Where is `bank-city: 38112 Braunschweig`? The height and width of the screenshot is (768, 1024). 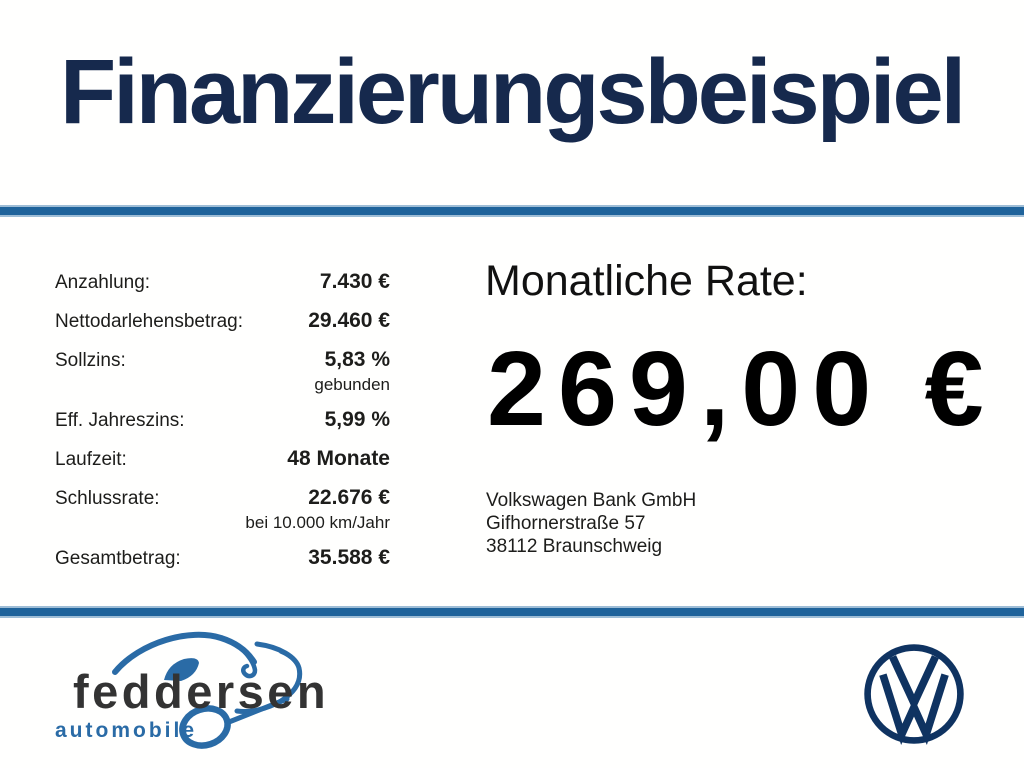 bank-city: 38112 Braunschweig is located at coordinates (574, 546).